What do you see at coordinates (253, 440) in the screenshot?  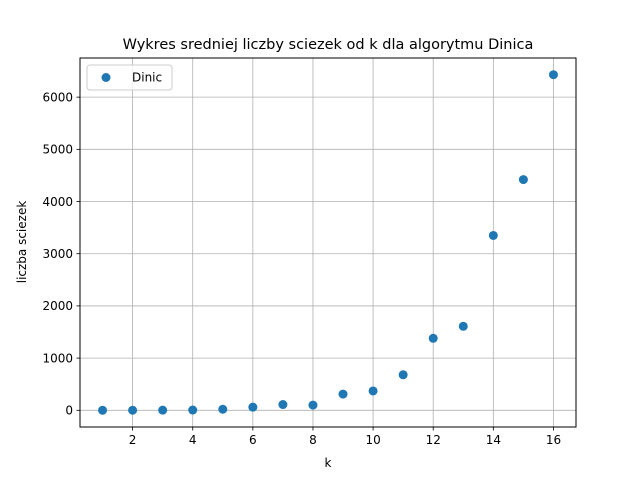 I see `x-tick-label: 6` at bounding box center [253, 440].